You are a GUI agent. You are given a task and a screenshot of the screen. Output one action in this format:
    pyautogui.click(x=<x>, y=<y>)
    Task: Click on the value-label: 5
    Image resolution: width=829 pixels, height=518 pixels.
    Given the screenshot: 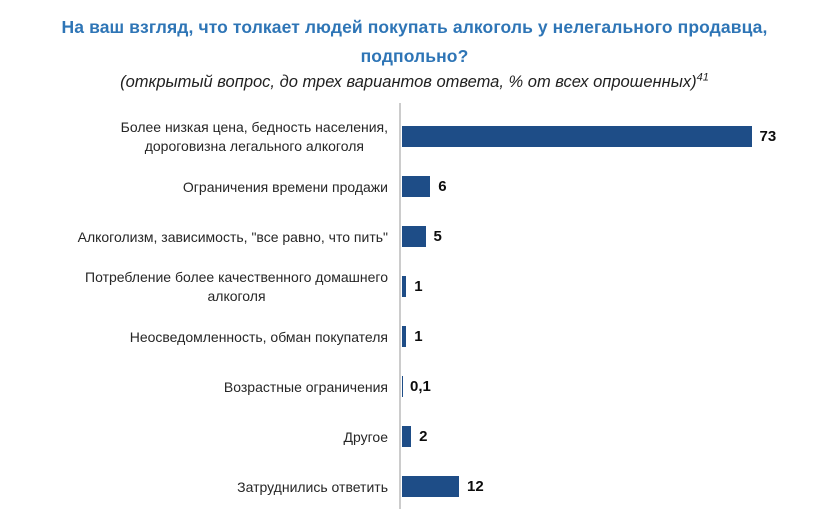 What is the action you would take?
    pyautogui.click(x=437, y=237)
    